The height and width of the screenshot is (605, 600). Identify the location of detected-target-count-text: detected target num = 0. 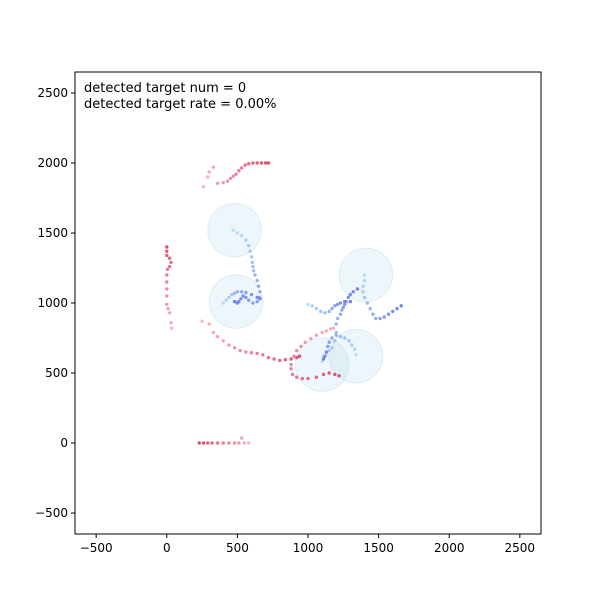
(165, 88).